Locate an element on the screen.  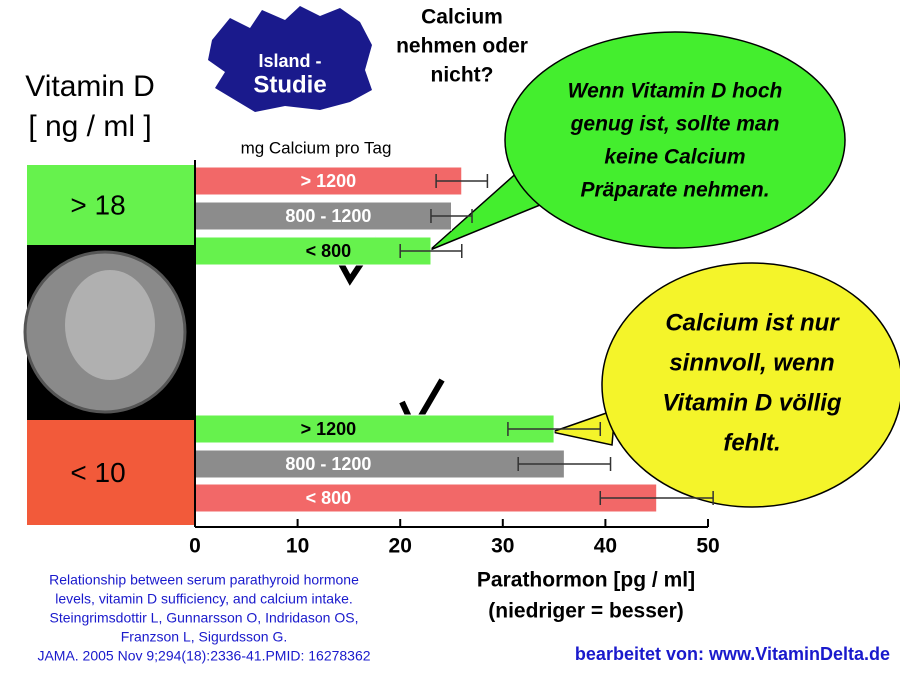
citation: Franzson L, Sigurdsson G. is located at coordinates (204, 637).